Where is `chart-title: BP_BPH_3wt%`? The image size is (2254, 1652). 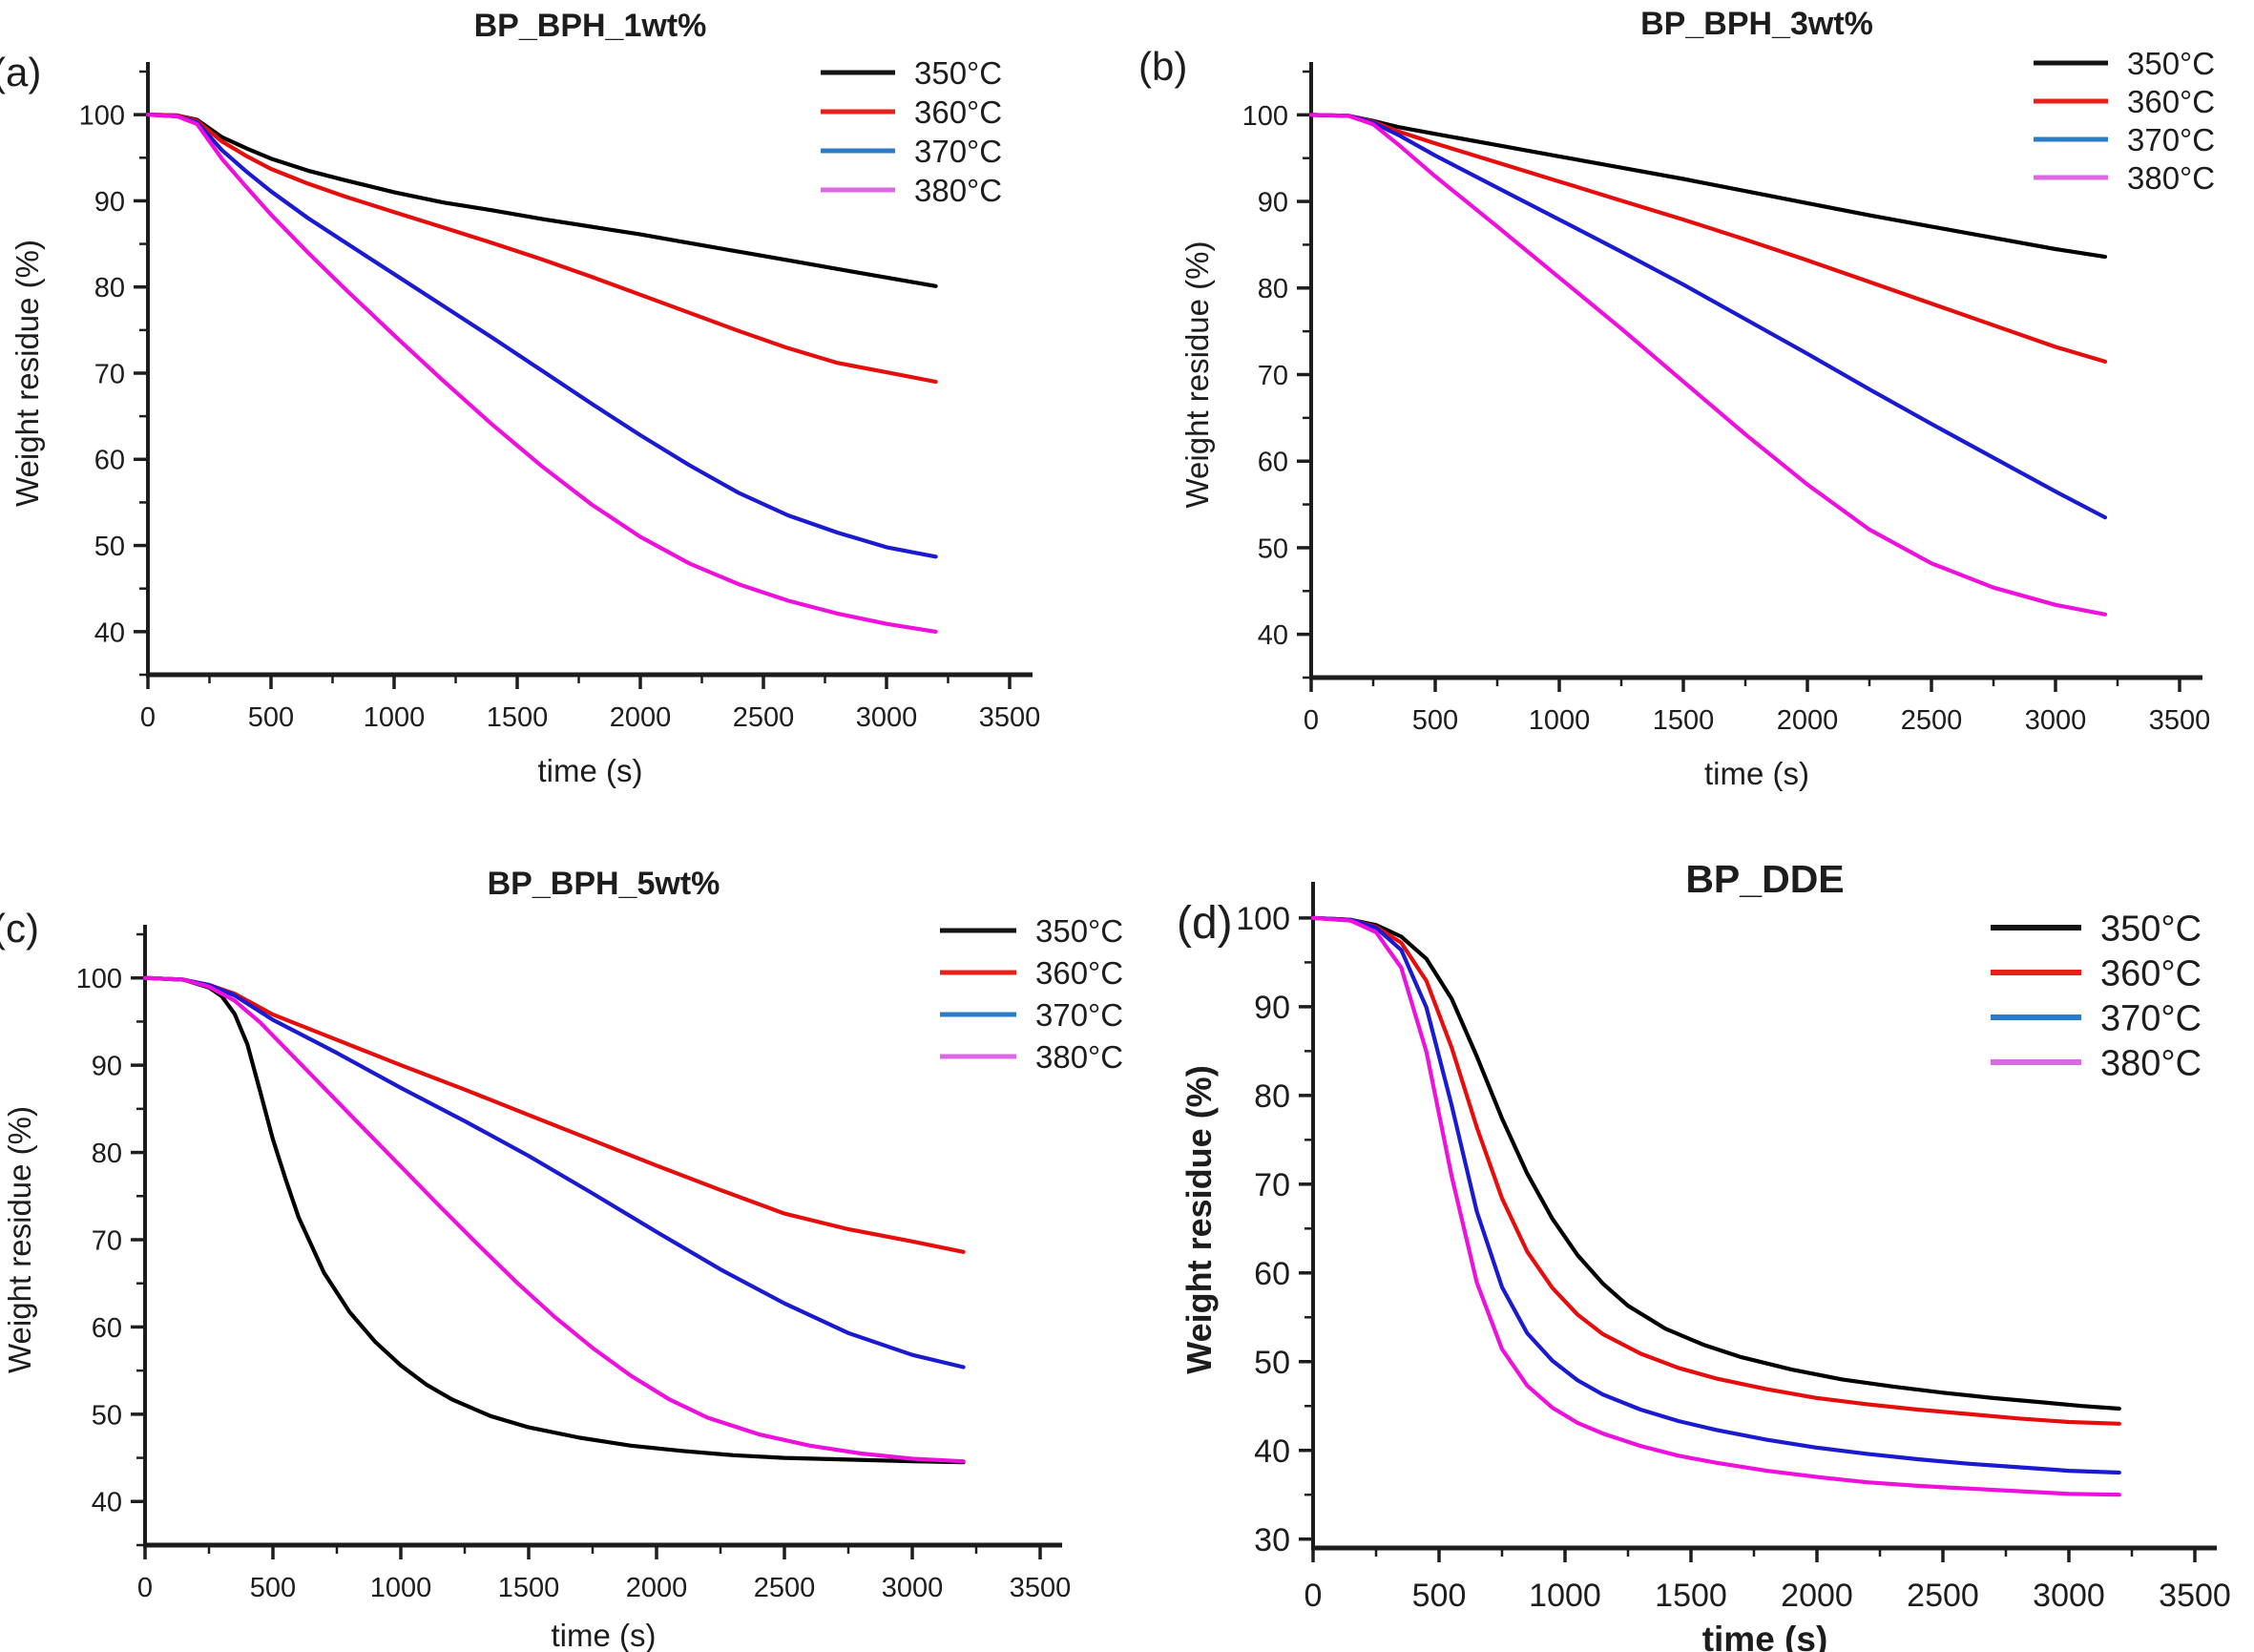
chart-title: BP_BPH_3wt% is located at coordinates (1756, 24).